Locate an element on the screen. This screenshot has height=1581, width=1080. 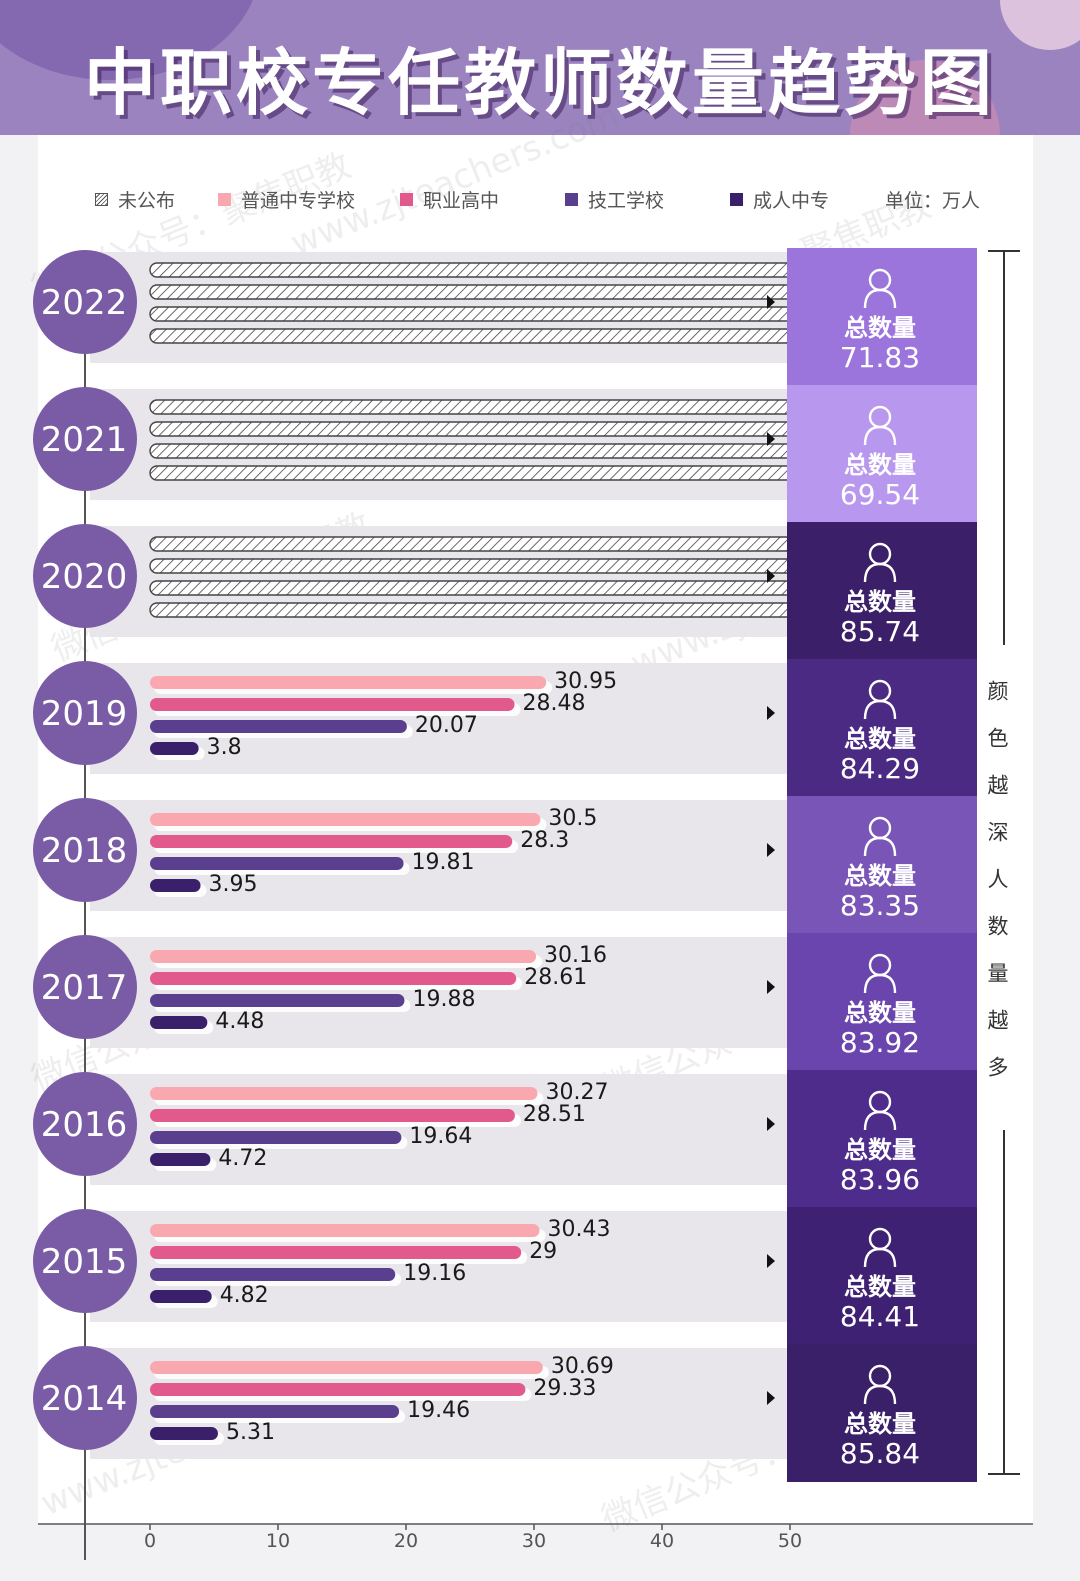
value-label: 30.69 is located at coordinates (582, 1366).